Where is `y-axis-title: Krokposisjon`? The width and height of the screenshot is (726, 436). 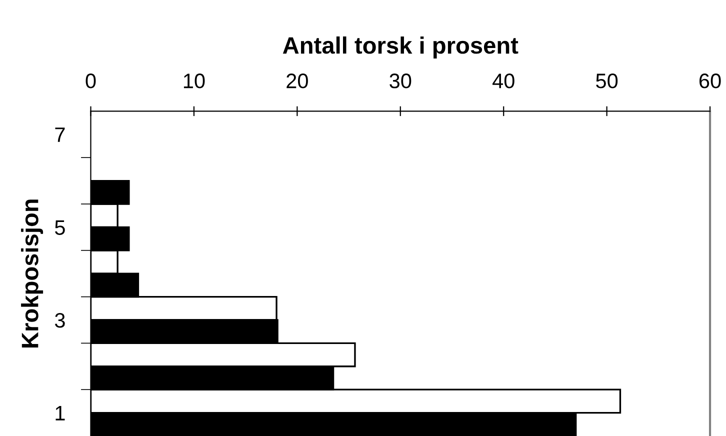
y-axis-title: Krokposisjon is located at coordinates (32, 274).